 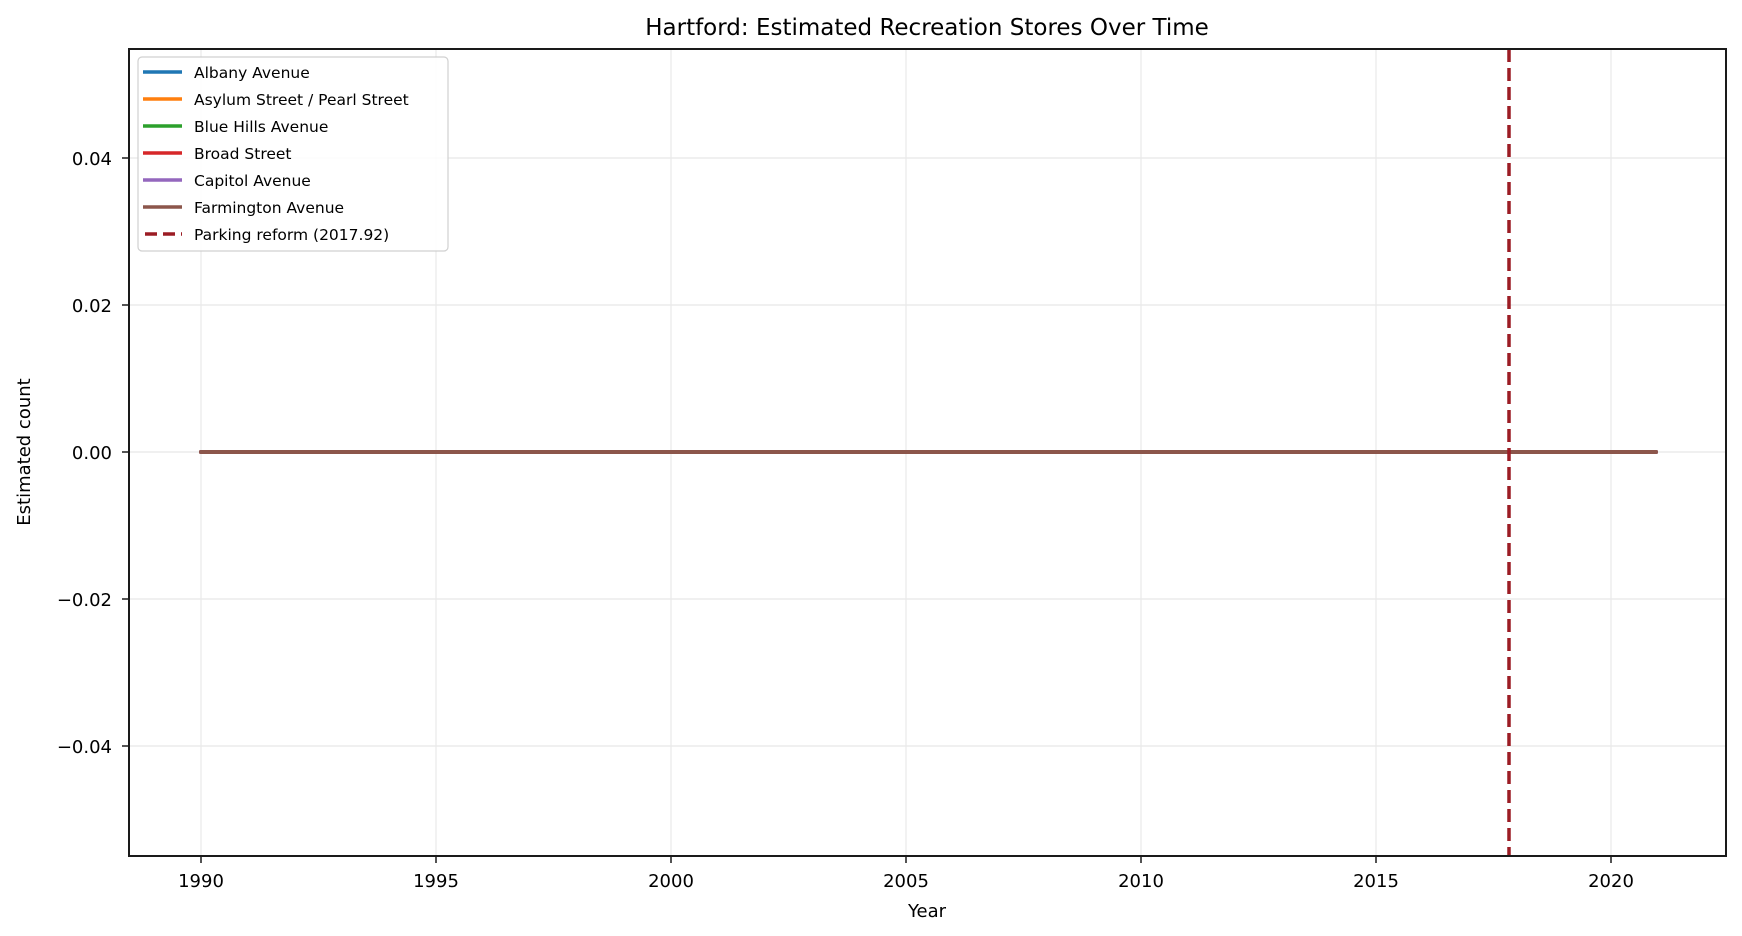 I want to click on svg-text: 2010, so click(x=1141, y=881).